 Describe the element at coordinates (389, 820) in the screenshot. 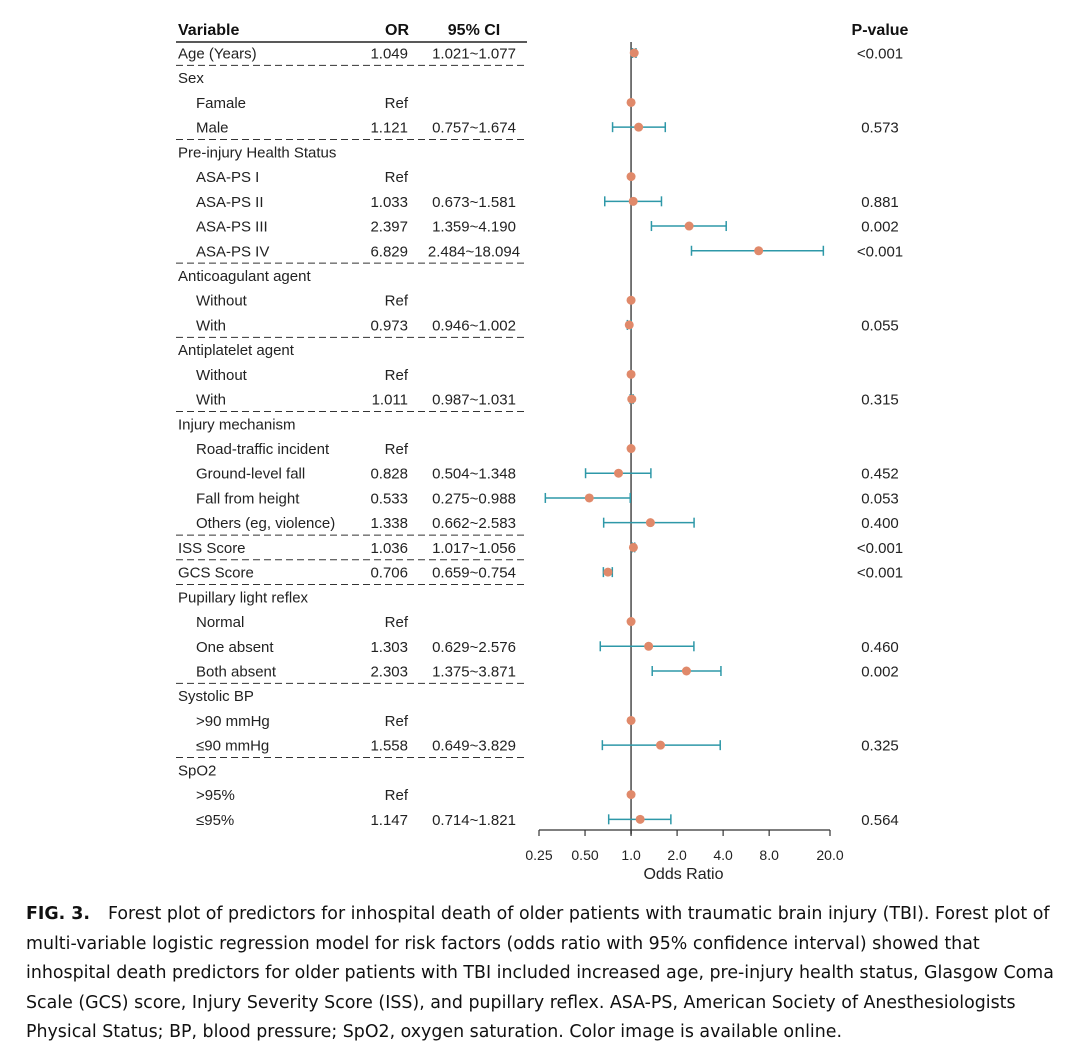

I see `row-or: 1.147` at that location.